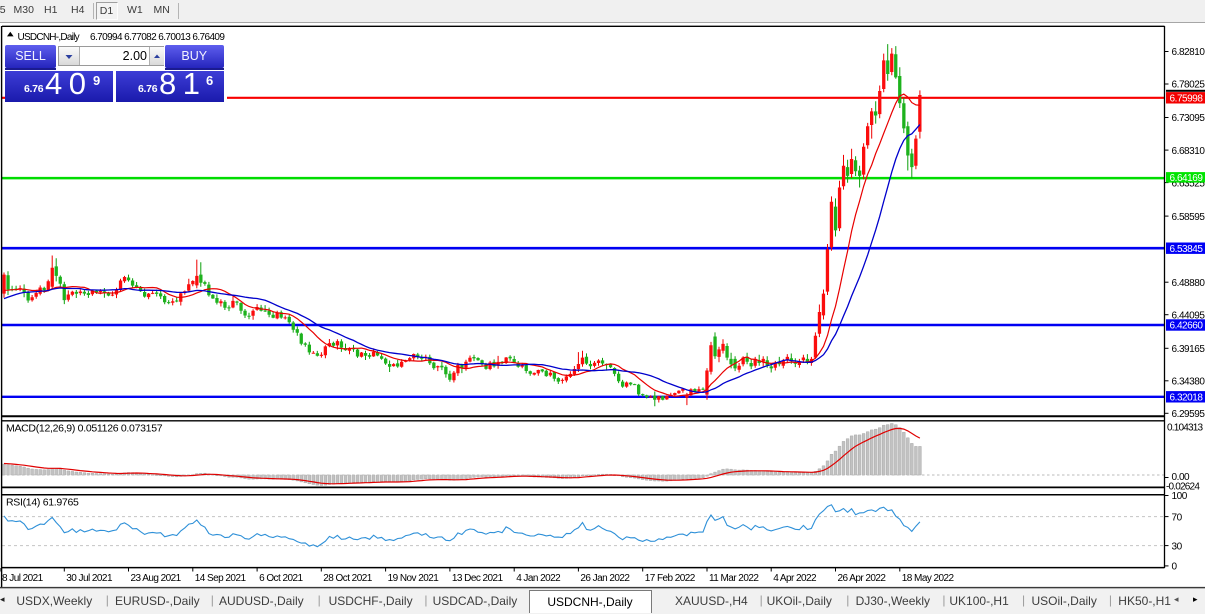 Image resolution: width=1205 pixels, height=614 pixels. Describe the element at coordinates (1188, 118) in the screenshot. I see `svg-text: 6.73095` at that location.